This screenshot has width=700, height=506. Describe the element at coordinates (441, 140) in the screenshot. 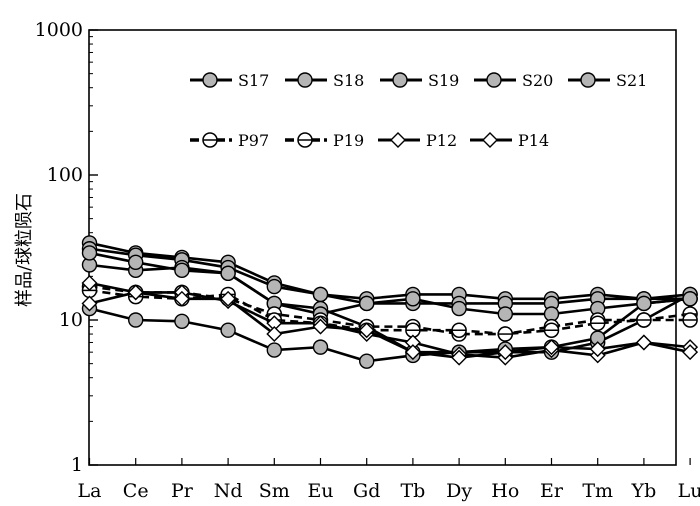

I see `legend-label: P12` at that location.